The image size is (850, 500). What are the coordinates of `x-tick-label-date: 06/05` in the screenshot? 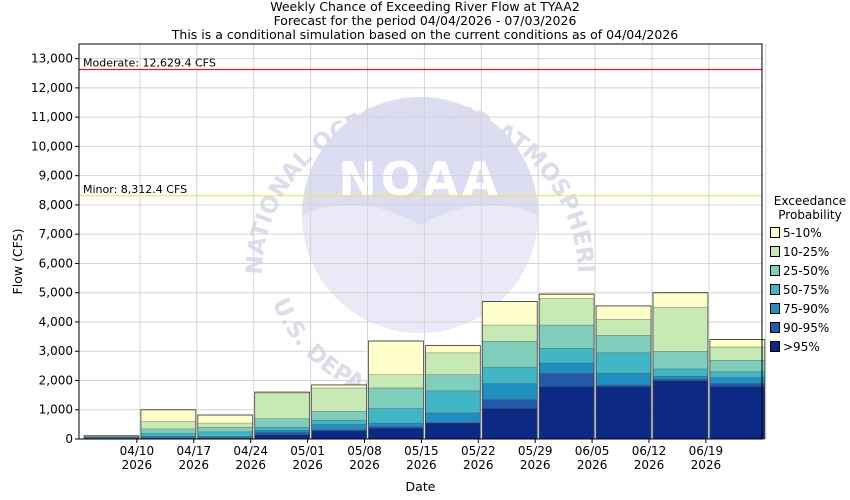 It's located at (592, 451).